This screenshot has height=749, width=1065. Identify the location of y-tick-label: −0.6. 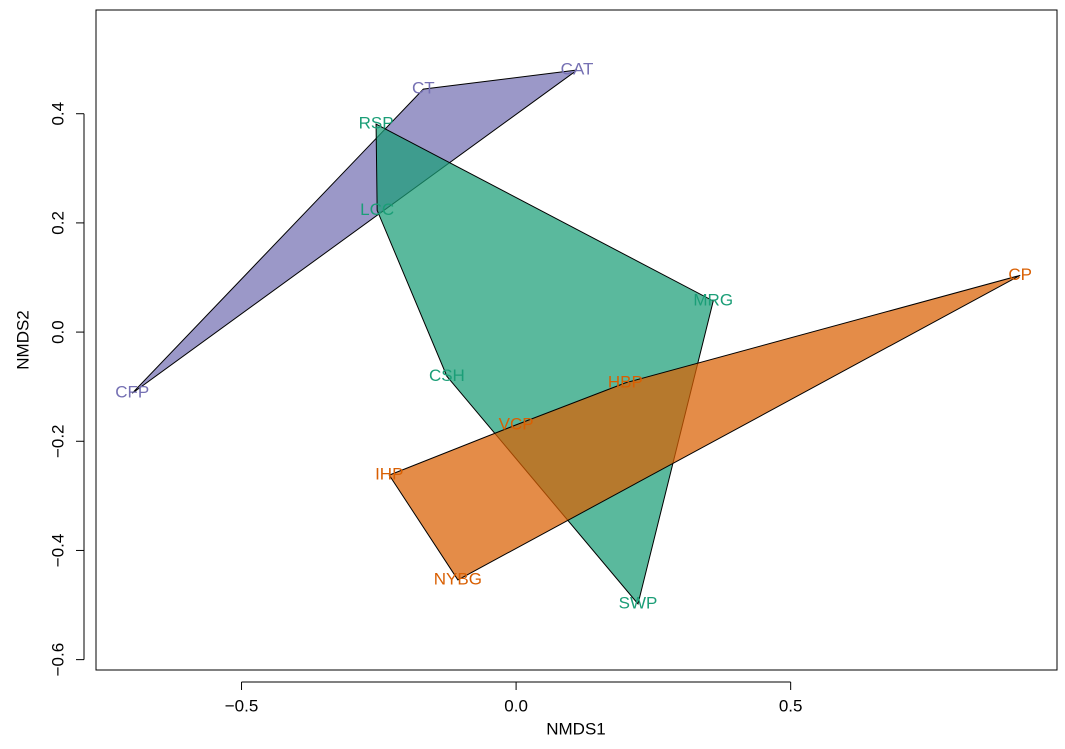
(57, 660).